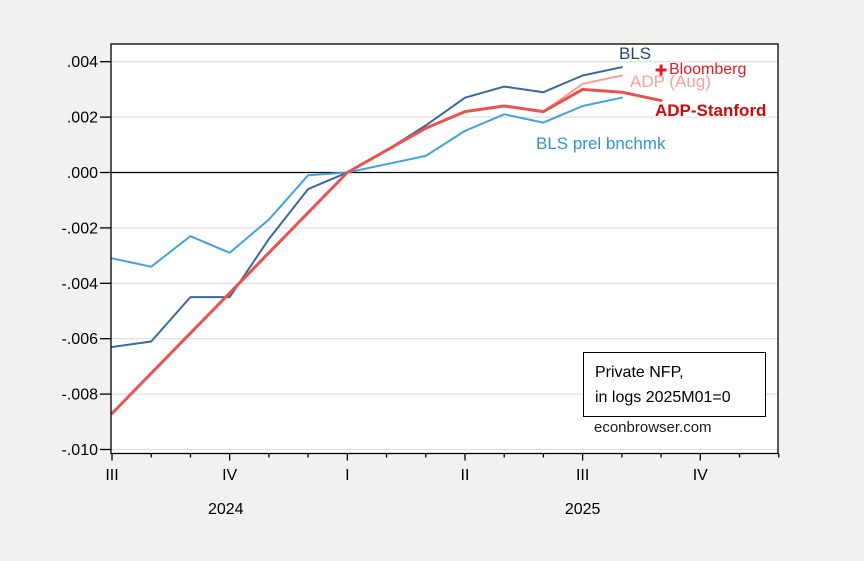 Image resolution: width=864 pixels, height=561 pixels. I want to click on marker-bloomberg-plus-icon, so click(661, 70).